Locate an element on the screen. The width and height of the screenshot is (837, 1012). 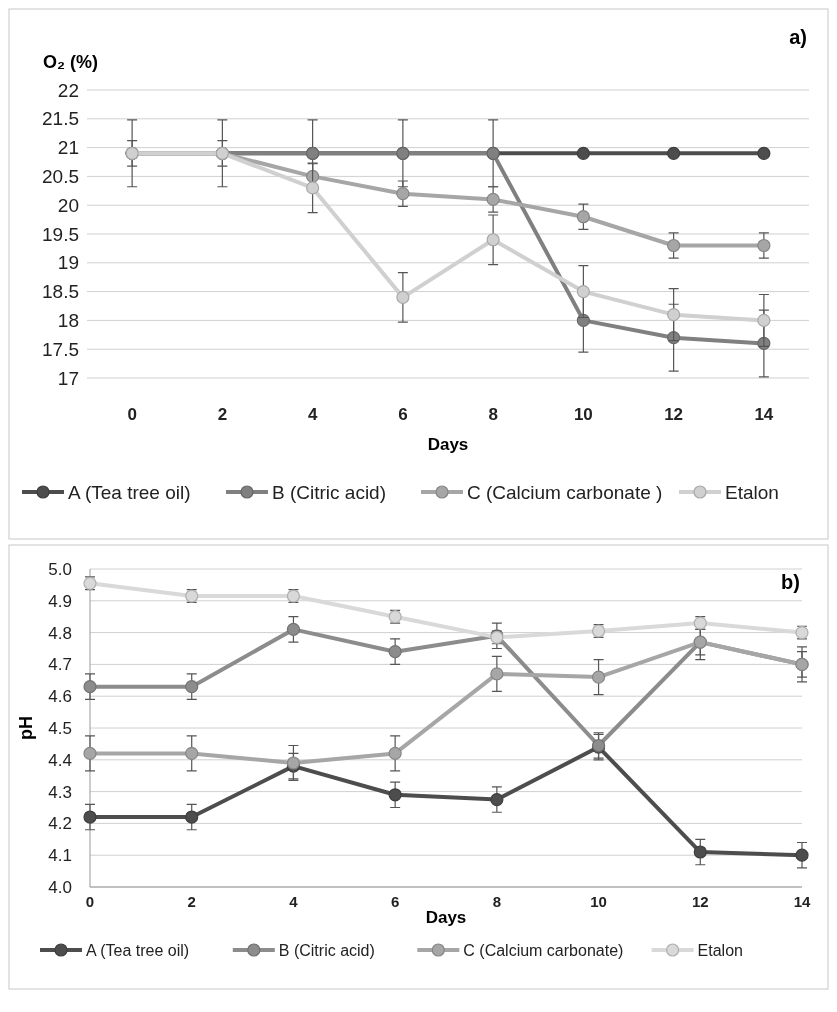
y-tick-label: 5.0 is located at coordinates (60, 569).